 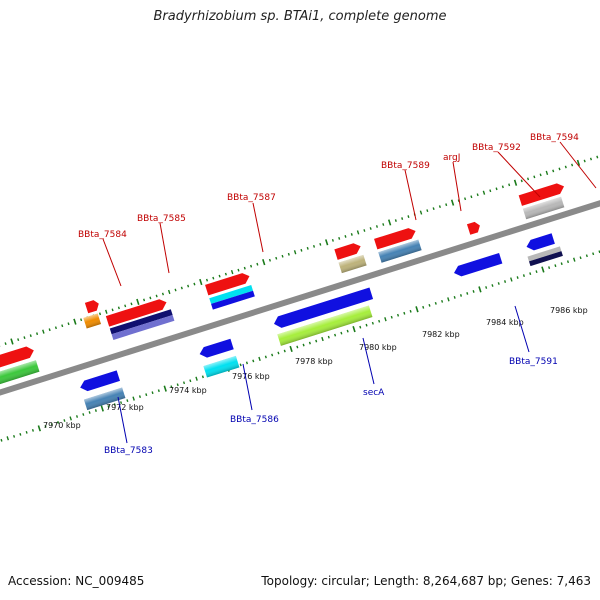 I want to click on gene-label: BBta_7591, so click(x=533, y=362).